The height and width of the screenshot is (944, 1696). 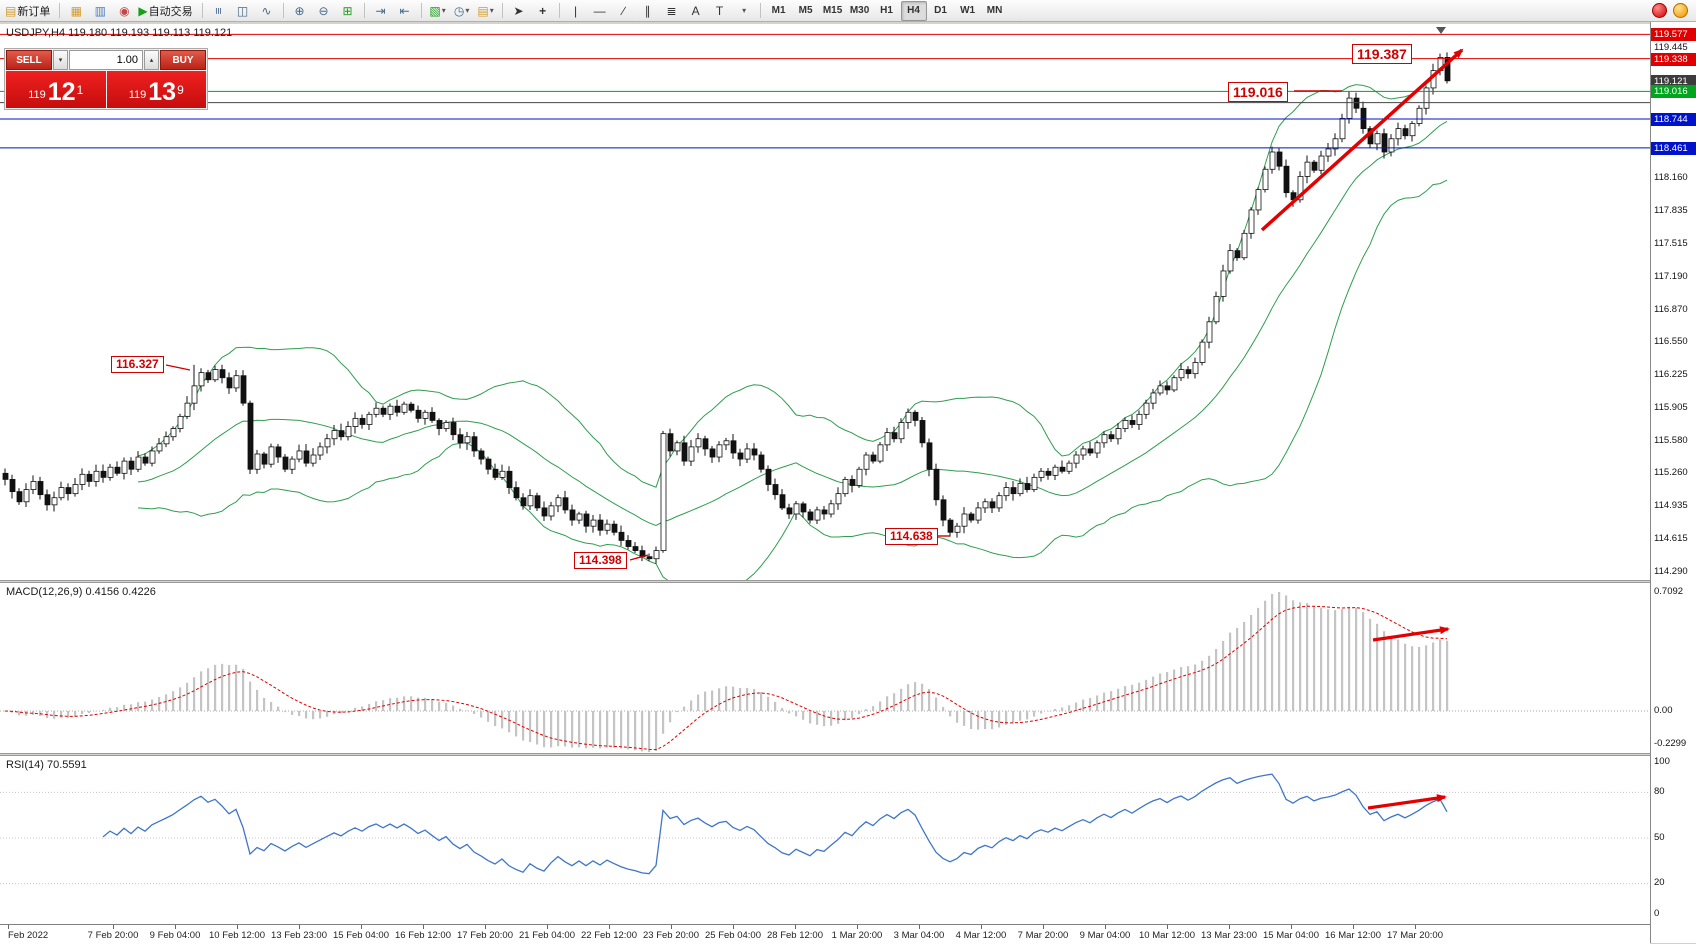 What do you see at coordinates (81, 592) in the screenshot?
I see `macd-label: MACD(12,26,9) 0.4156 0.4226` at bounding box center [81, 592].